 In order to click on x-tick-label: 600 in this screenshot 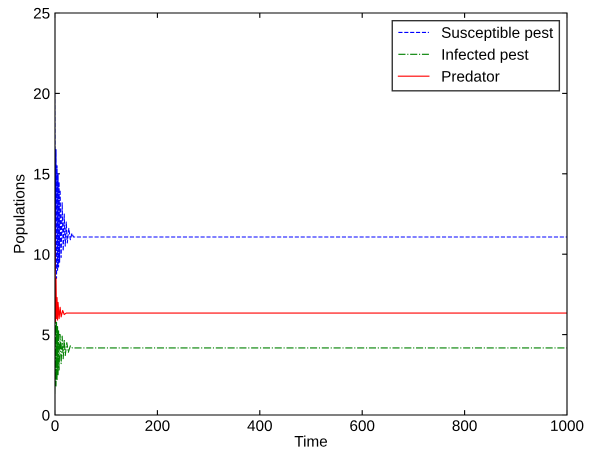, I will do `click(362, 426)`.